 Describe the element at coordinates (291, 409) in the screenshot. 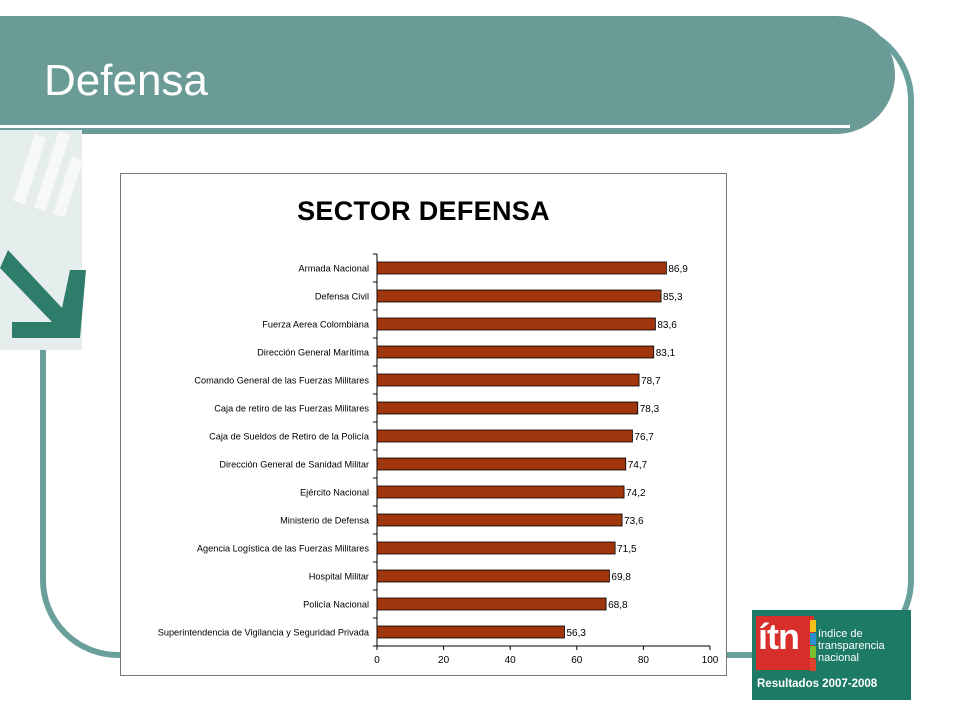

I see `category-label: Caja de retiro de las Fuerzas Militares` at that location.